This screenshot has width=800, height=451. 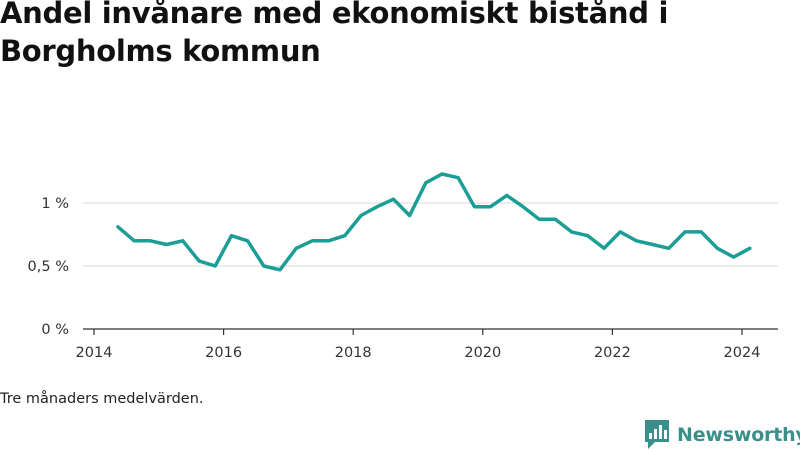 I want to click on x-tick-label: 2014, so click(x=94, y=353).